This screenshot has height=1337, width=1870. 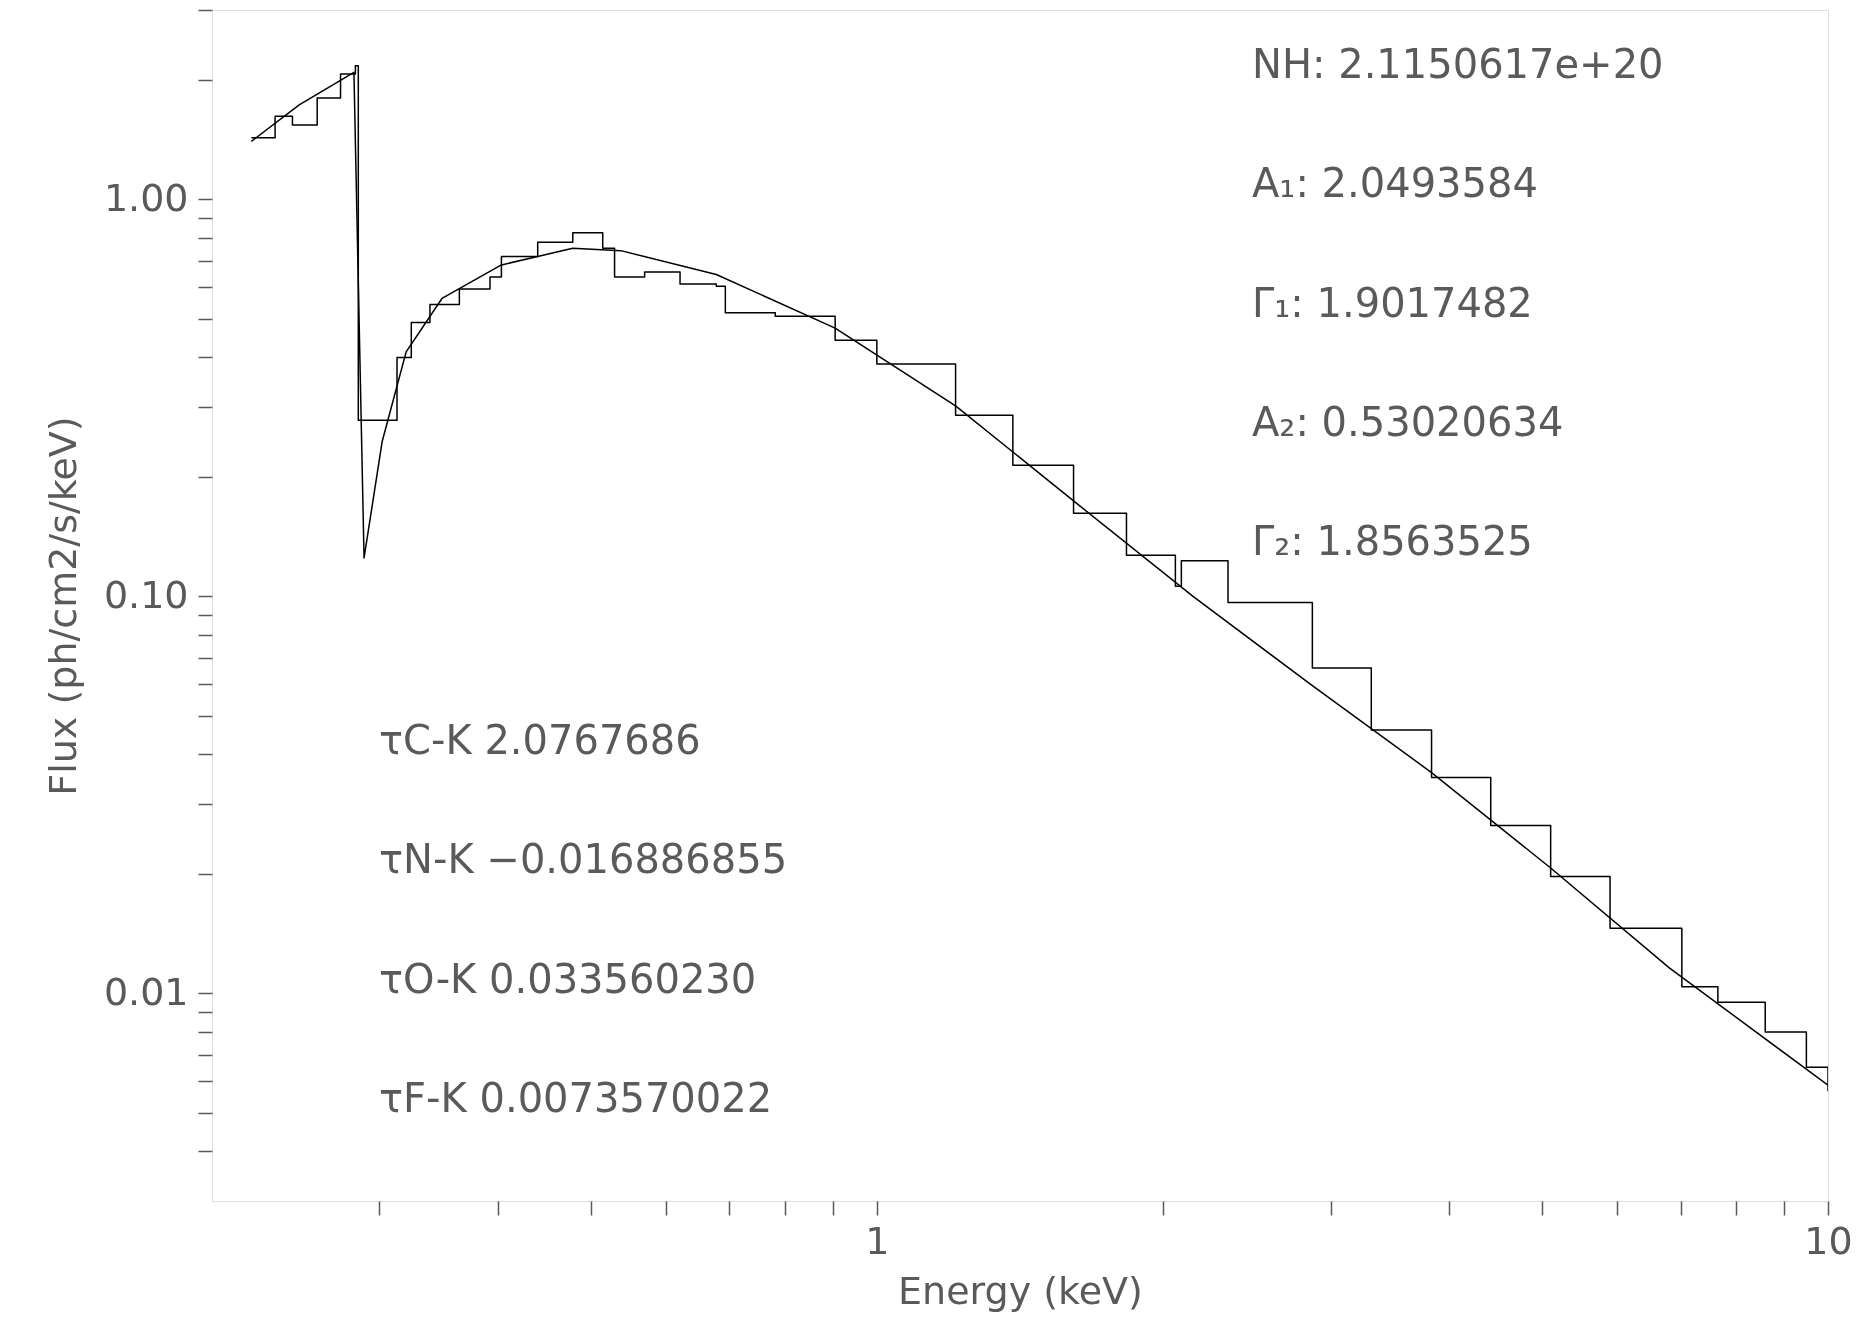 I want to click on annotation: A₂: 0.53020634, so click(x=1408, y=421).